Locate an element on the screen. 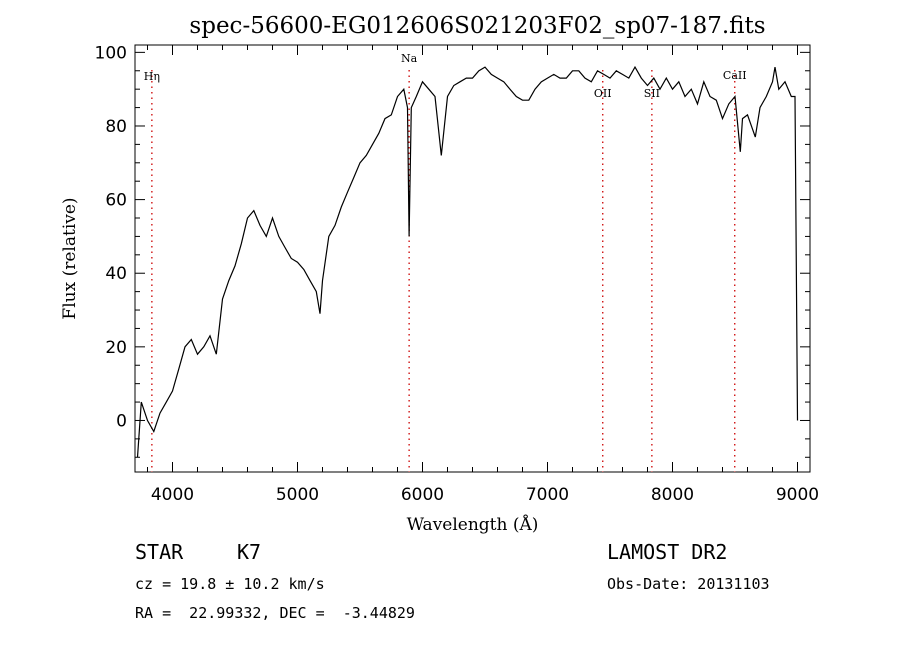 The image size is (900, 654). y-tick-label: 40 is located at coordinates (116, 274).